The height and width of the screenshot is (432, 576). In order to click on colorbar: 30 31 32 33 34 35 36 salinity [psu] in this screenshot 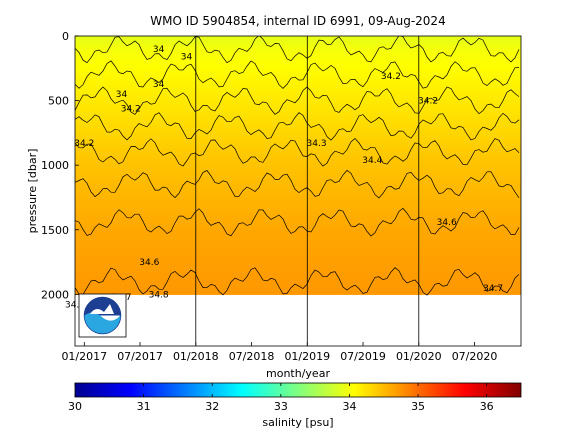, I will do `click(295, 405)`.